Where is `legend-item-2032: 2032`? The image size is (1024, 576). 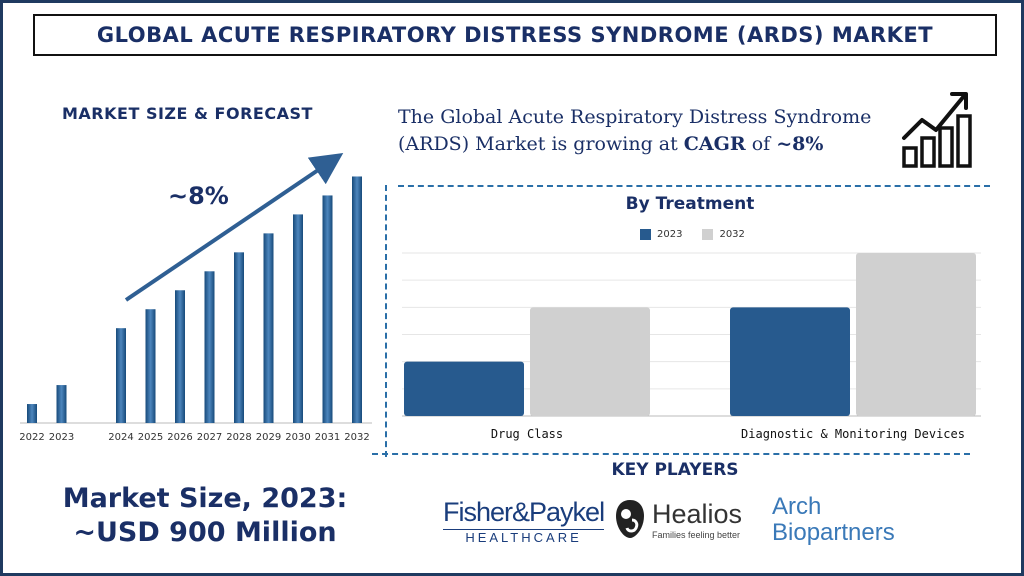 legend-item-2032: 2032 is located at coordinates (723, 234).